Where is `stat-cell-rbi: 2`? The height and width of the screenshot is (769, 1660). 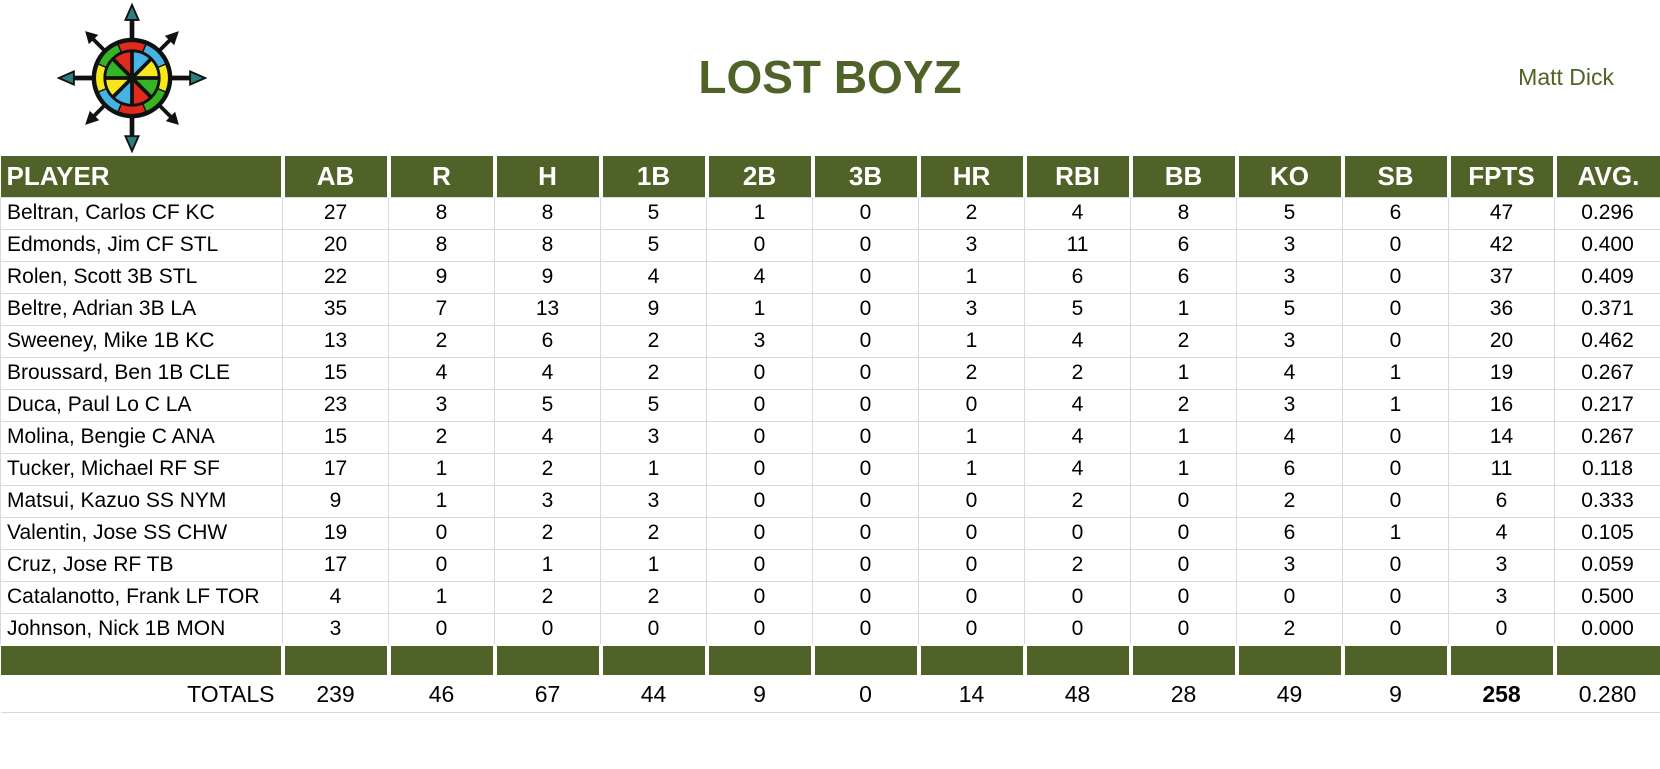
stat-cell-rbi: 2 is located at coordinates (1077, 373).